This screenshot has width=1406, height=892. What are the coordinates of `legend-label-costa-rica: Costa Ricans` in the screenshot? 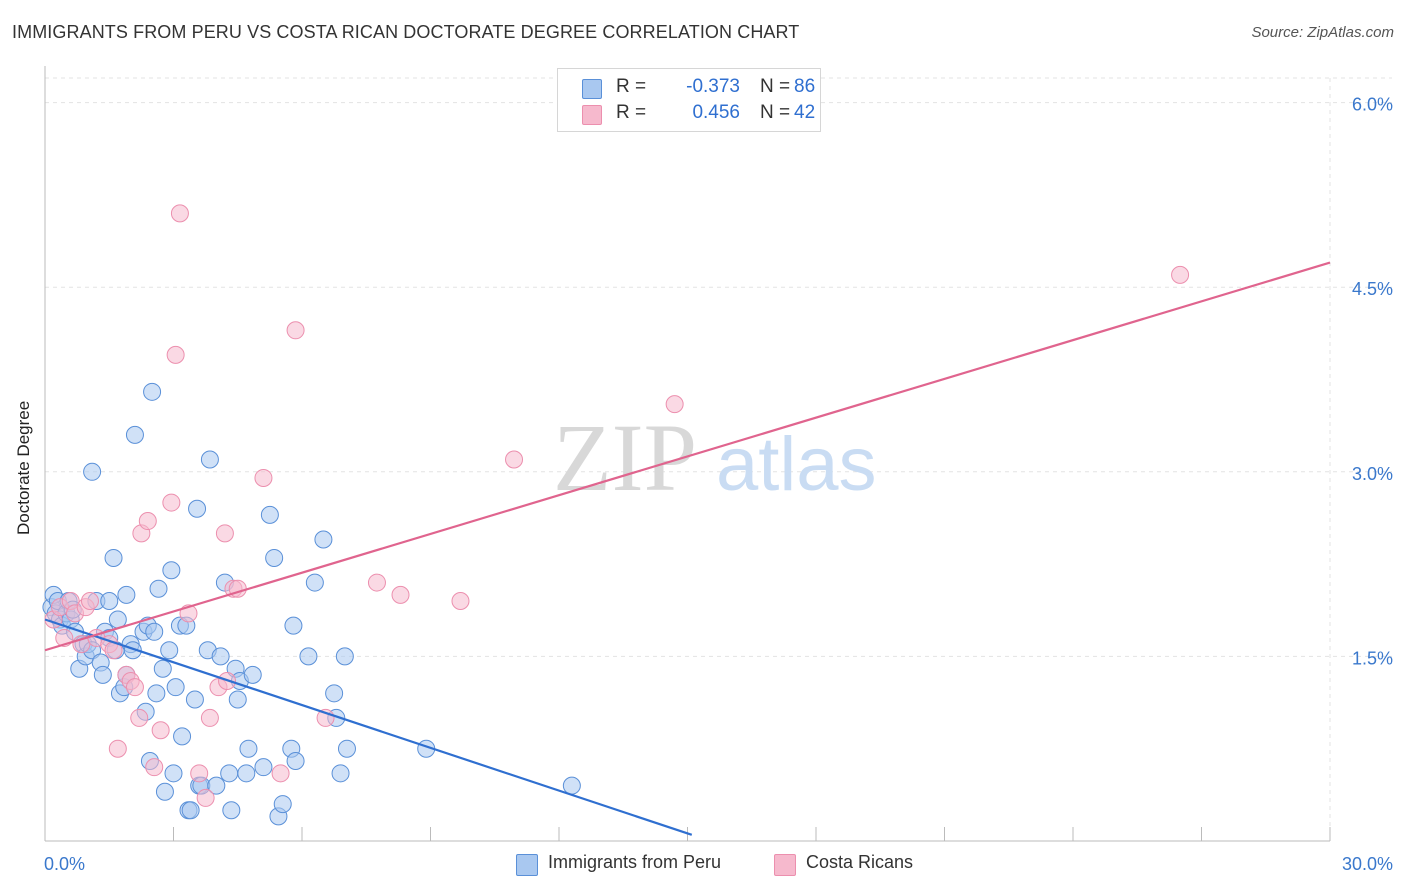 It's located at (860, 862).